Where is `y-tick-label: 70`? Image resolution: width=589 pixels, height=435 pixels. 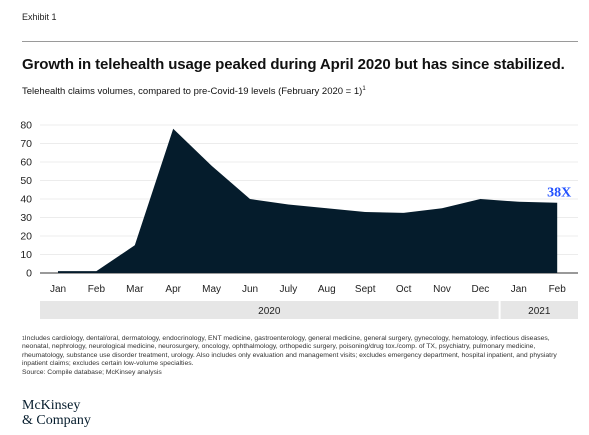
y-tick-label: 70 is located at coordinates (26, 144).